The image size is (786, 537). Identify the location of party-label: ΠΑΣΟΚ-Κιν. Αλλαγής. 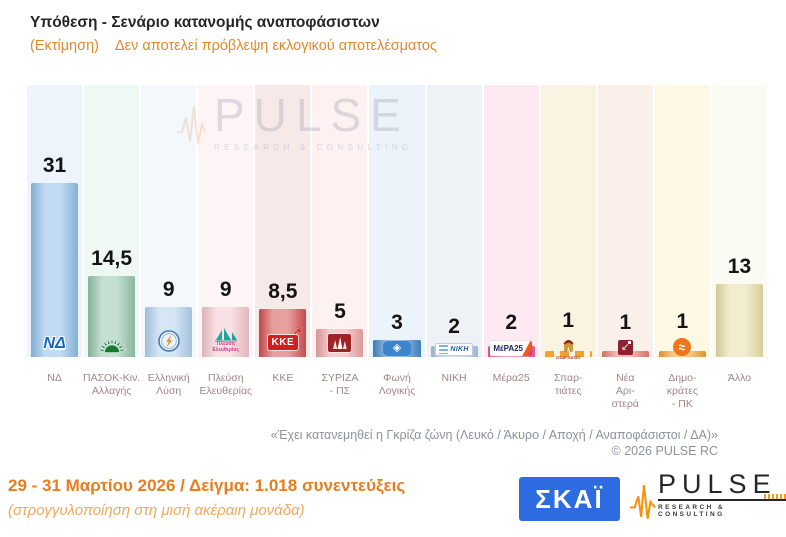
(111, 385).